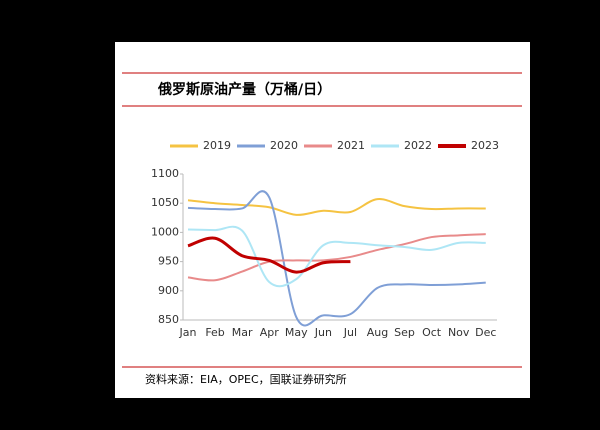 This screenshot has height=430, width=600. I want to click on x-tick-label: Sep, so click(404, 332).